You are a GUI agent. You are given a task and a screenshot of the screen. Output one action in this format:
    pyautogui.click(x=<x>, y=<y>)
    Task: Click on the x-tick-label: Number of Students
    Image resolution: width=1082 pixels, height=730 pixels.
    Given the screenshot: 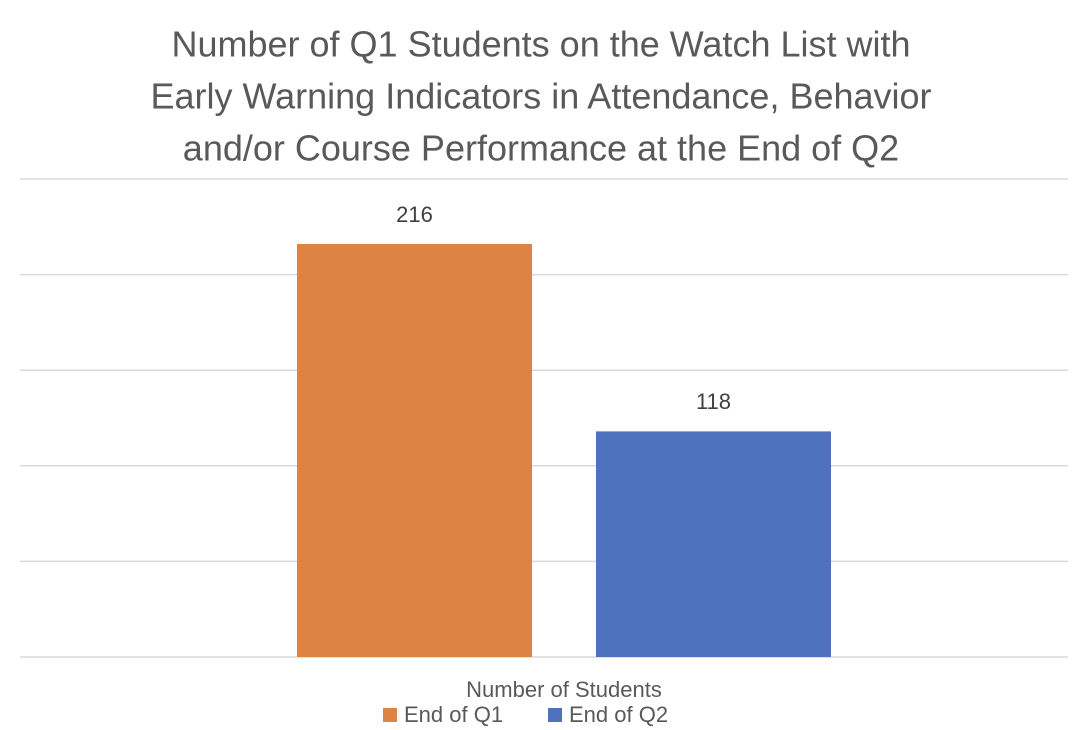 What is the action you would take?
    pyautogui.click(x=564, y=689)
    